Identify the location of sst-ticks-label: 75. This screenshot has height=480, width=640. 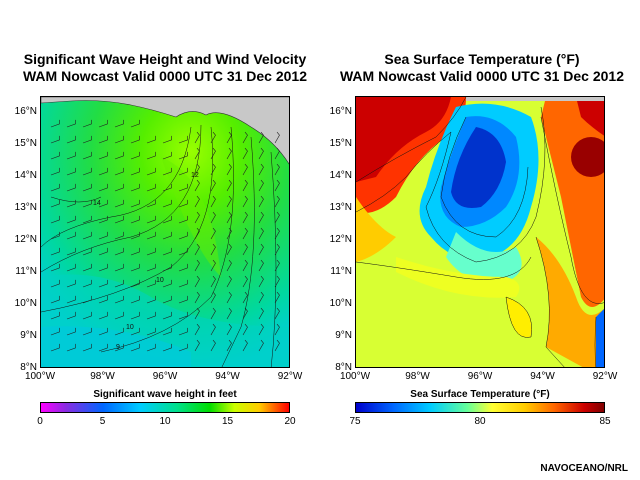
(355, 421).